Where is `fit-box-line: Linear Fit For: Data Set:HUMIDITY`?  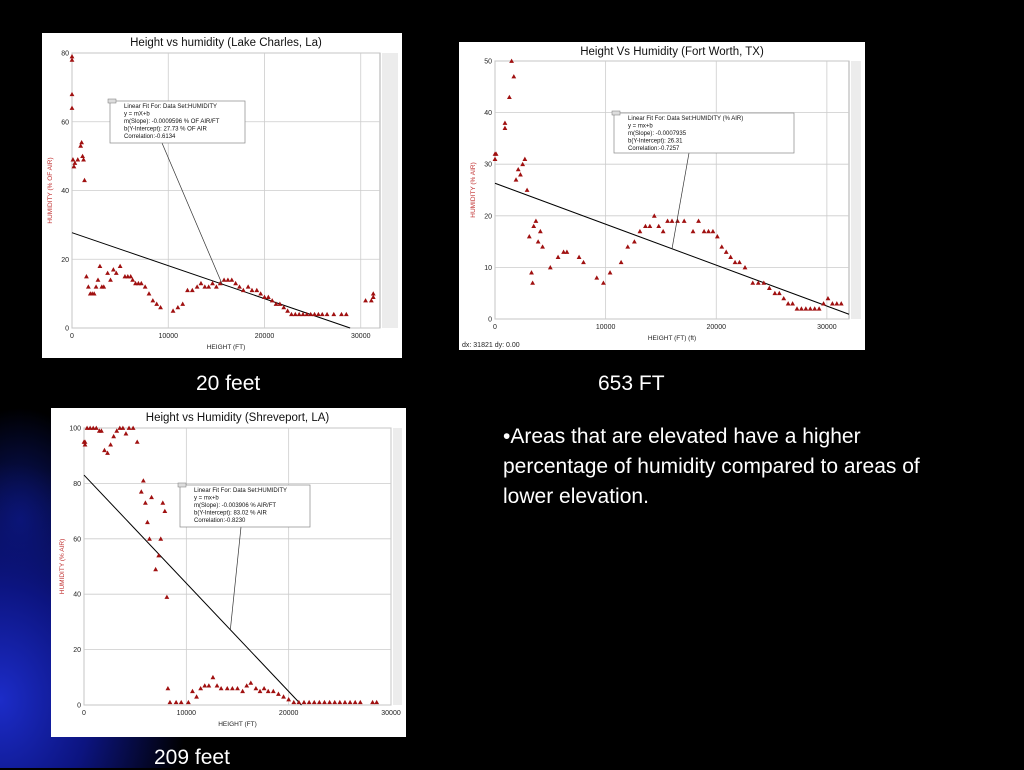 fit-box-line: Linear Fit For: Data Set:HUMIDITY is located at coordinates (240, 491).